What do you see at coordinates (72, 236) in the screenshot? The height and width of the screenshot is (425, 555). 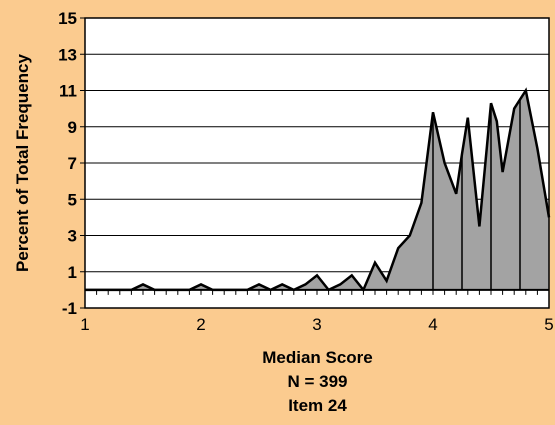 I see `y-tick-label-2: 3` at bounding box center [72, 236].